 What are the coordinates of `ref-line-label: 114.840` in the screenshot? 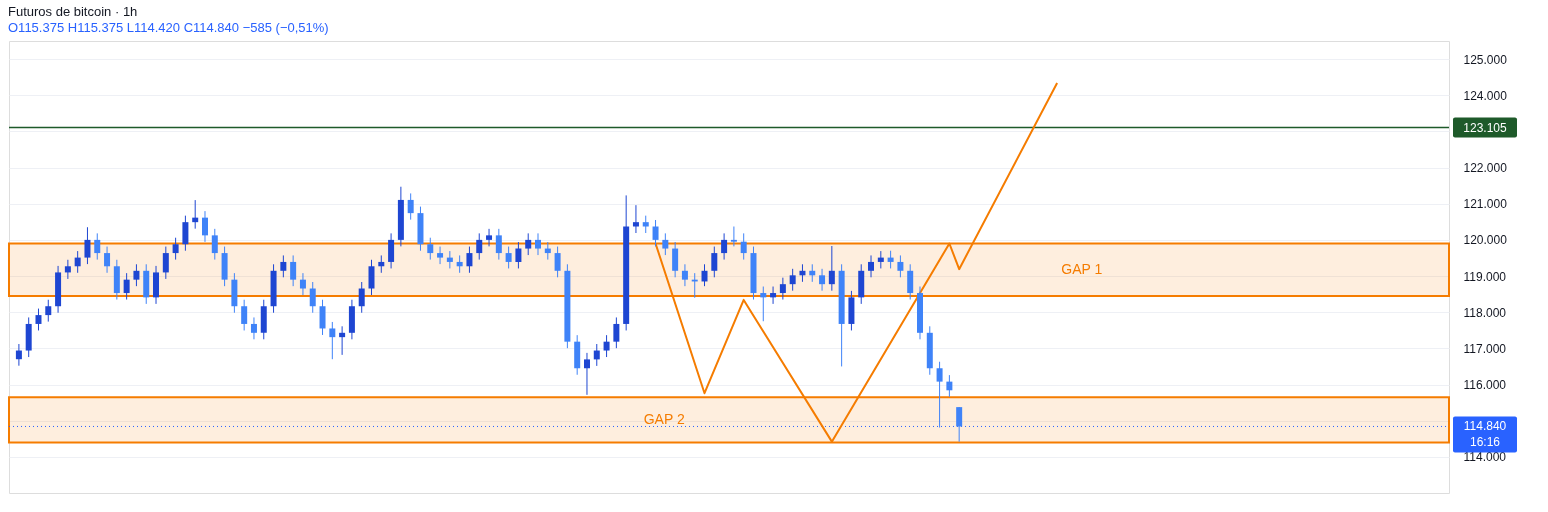 It's located at (1485, 426).